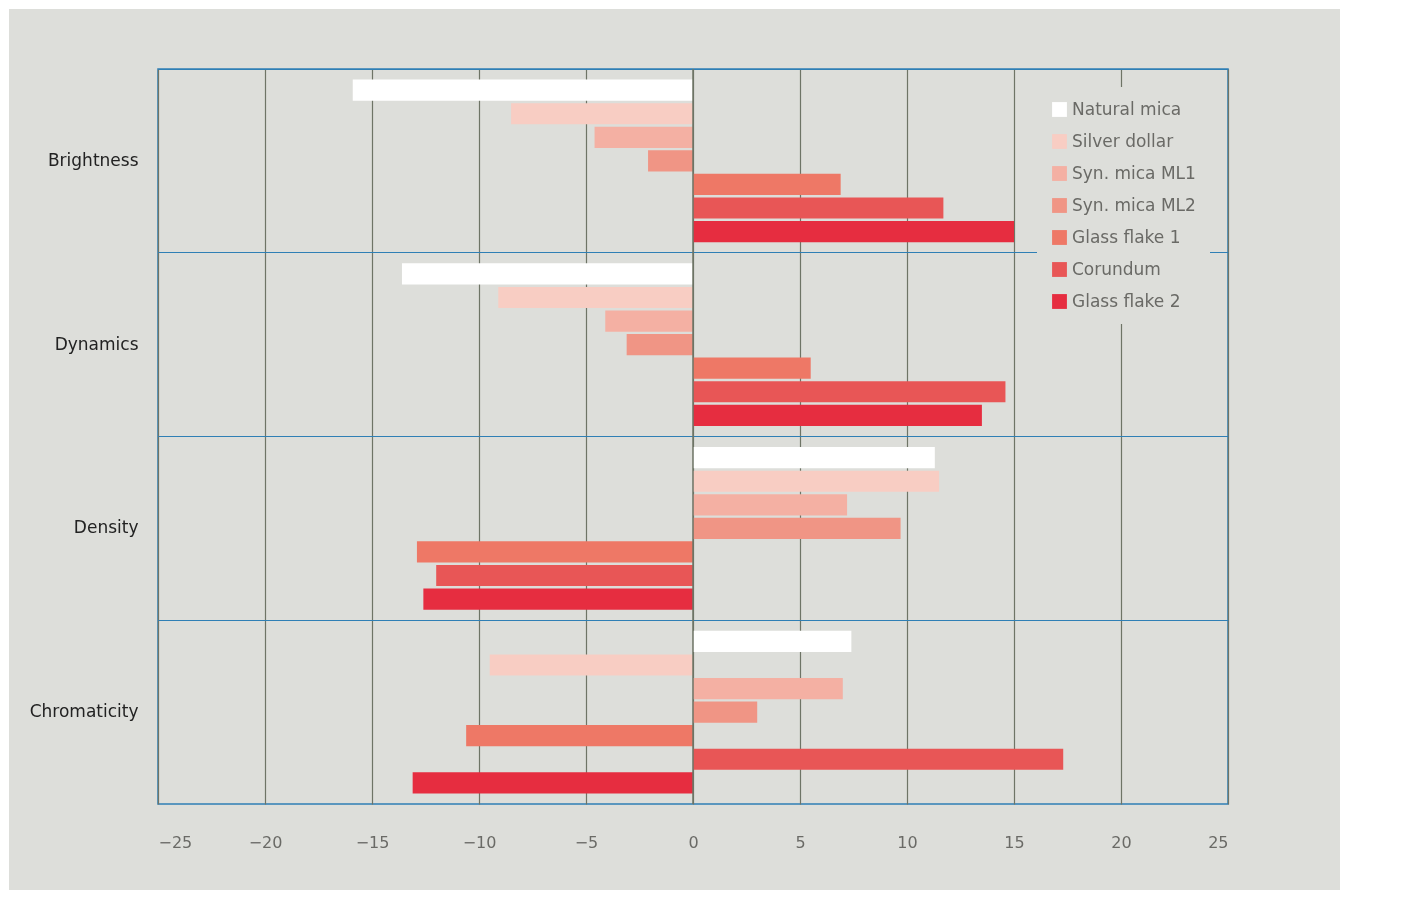  What do you see at coordinates (1126, 236) in the screenshot?
I see `legend-label: Glass flake 1` at bounding box center [1126, 236].